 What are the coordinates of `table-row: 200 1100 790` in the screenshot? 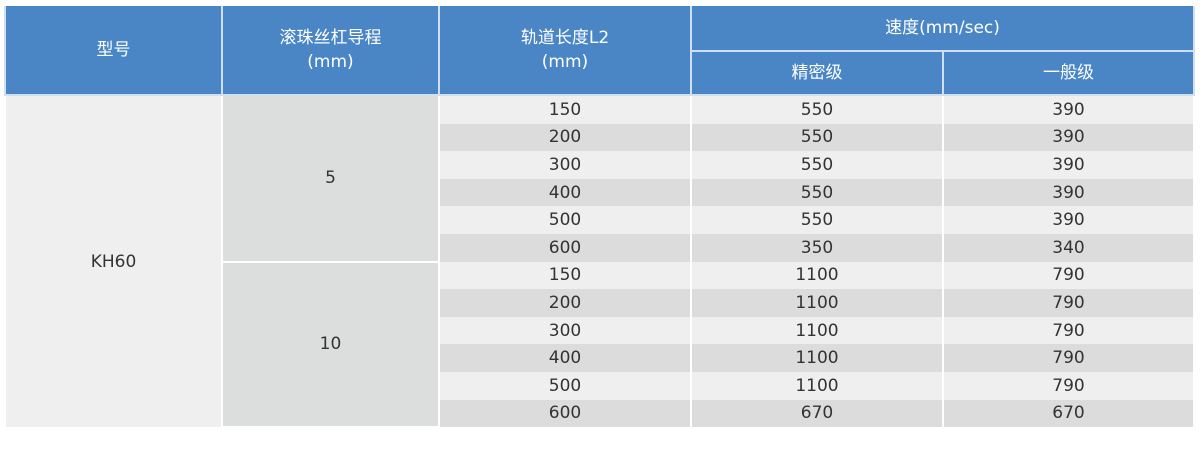 It's located at (600, 303).